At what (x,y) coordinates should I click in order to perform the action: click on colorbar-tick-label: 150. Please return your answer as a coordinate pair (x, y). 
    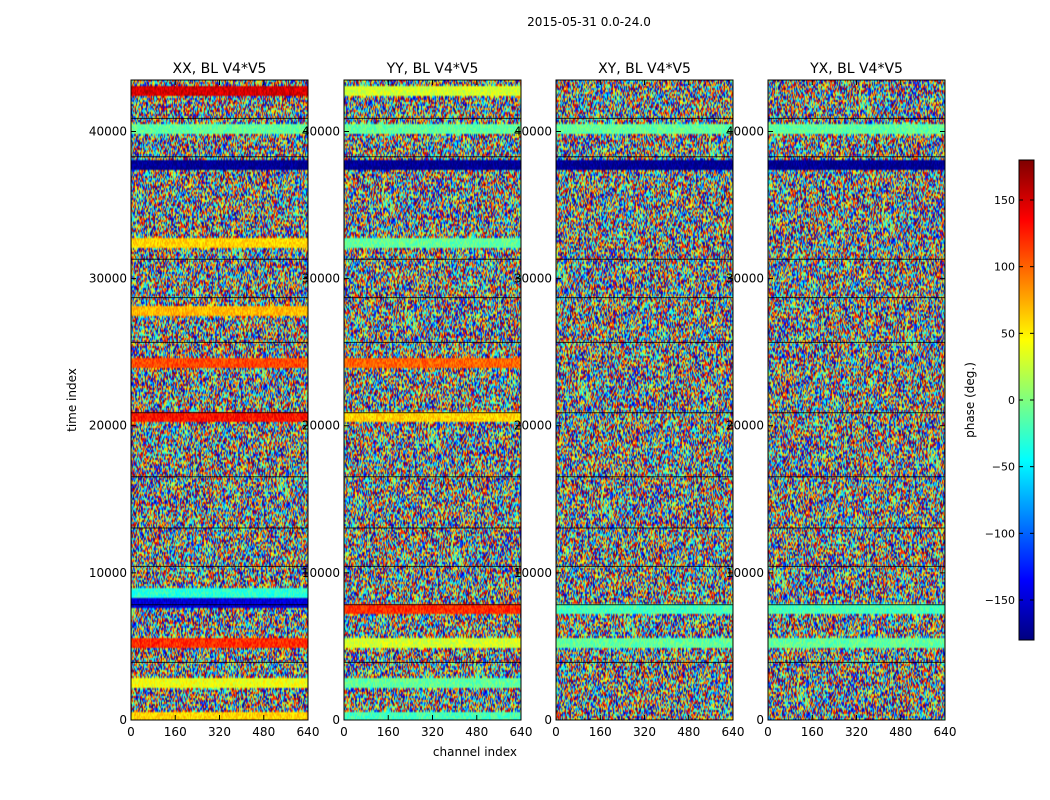
    Looking at the image, I should click on (1004, 200).